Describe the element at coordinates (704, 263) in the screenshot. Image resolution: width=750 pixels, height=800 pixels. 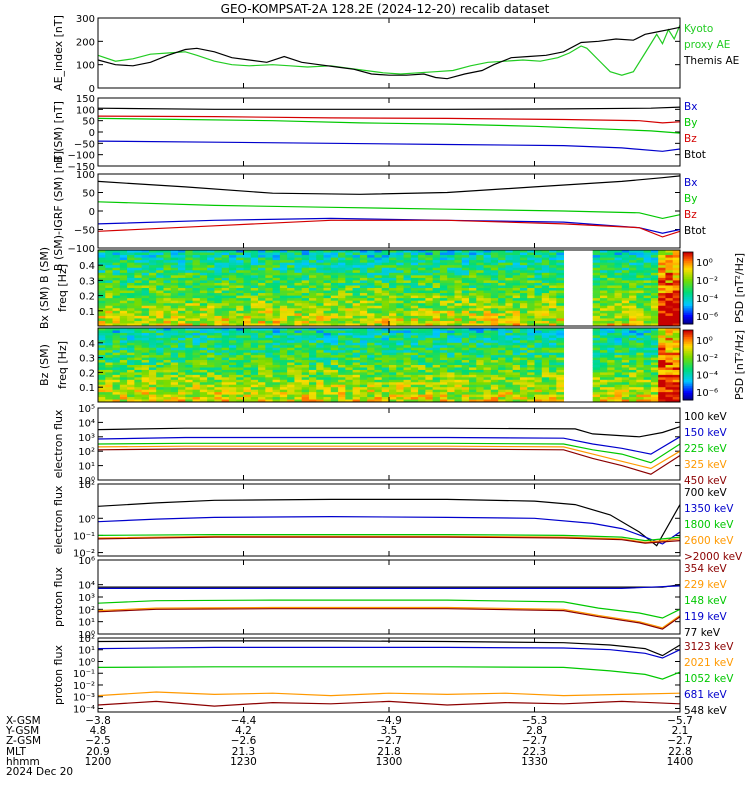
I see `colorbar-tick-label: 10⁰` at that location.